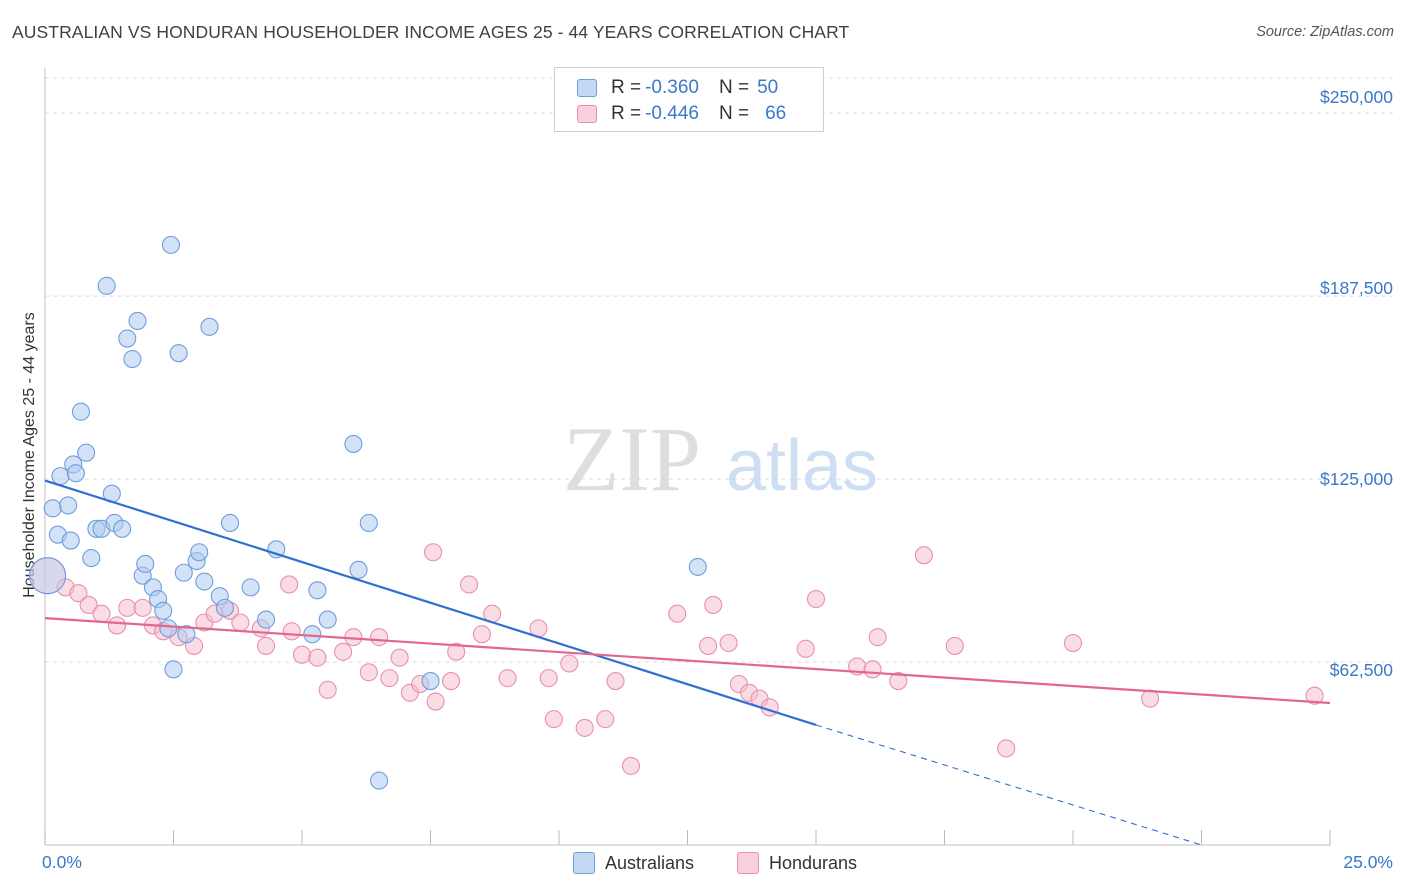 The width and height of the screenshot is (1406, 892). What do you see at coordinates (1356, 288) in the screenshot?
I see `y-tick-label: $187,500` at bounding box center [1356, 288].